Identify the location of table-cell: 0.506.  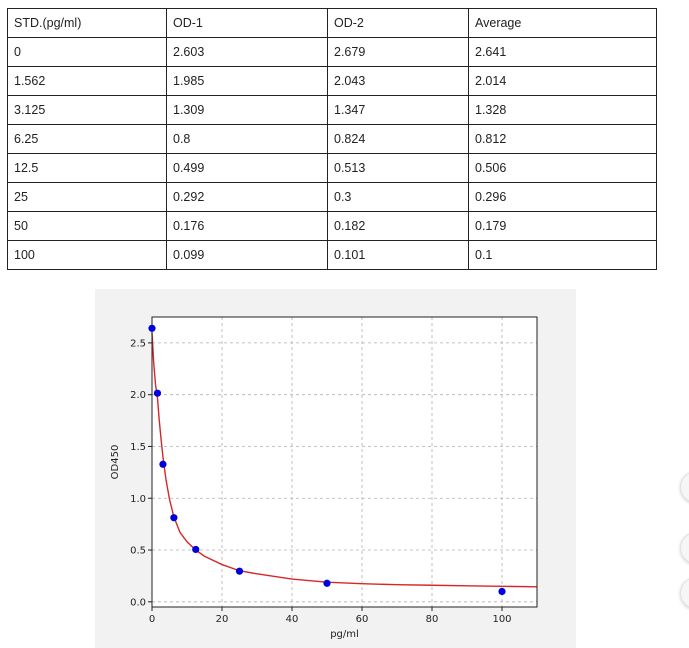
(562, 168).